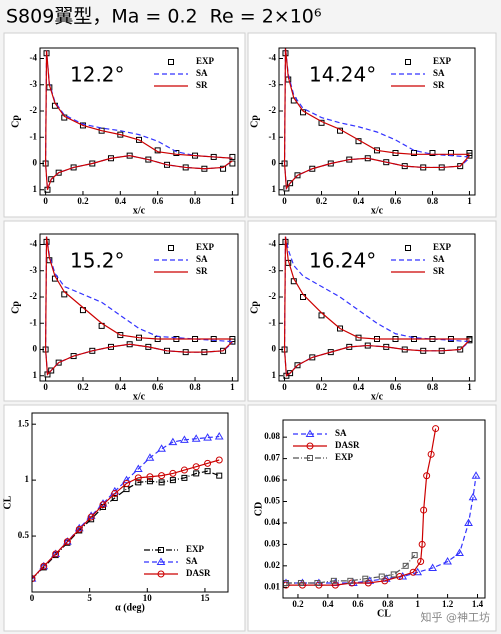 The image size is (501, 634). What do you see at coordinates (273, 58) in the screenshot?
I see `y-tick-label: -4` at bounding box center [273, 58].